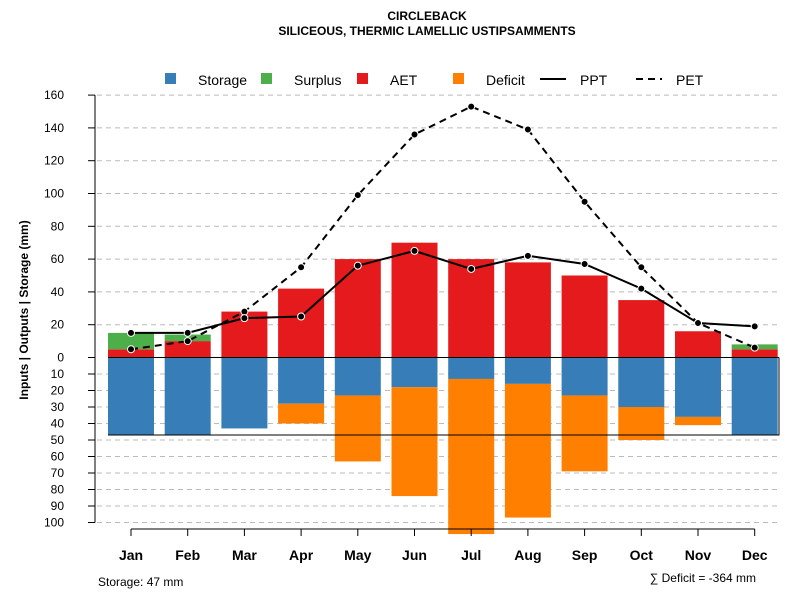 Image resolution: width=800 pixels, height=600 pixels. Describe the element at coordinates (471, 106) in the screenshot. I see `pet-point-Jul` at that location.